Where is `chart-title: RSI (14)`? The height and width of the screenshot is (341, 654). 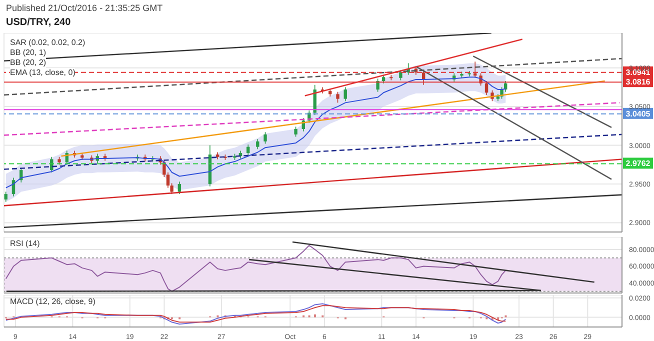 chart-title: RSI (14) is located at coordinates (25, 243).